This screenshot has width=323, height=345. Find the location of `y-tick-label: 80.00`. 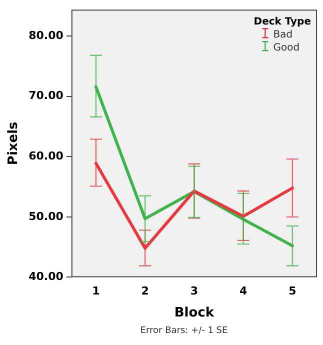

y-tick-label: 80.00 is located at coordinates (46, 35).